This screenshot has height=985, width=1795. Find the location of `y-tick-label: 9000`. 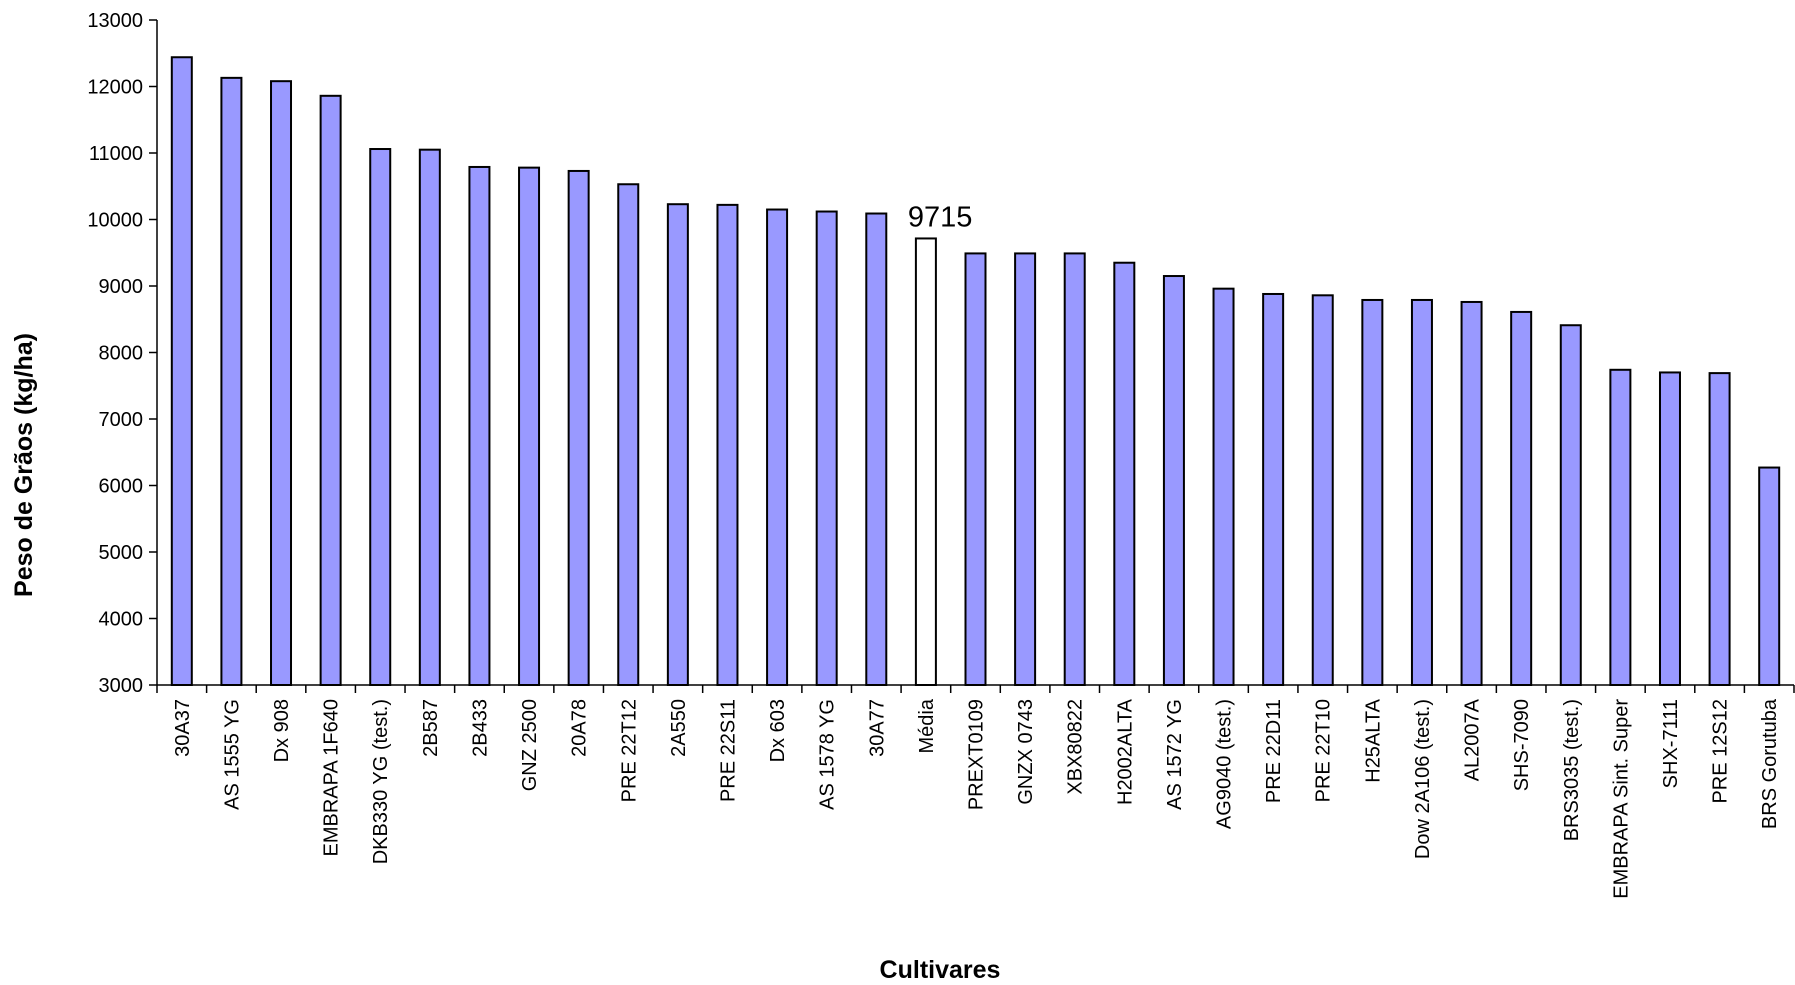

y-tick-label: 9000 is located at coordinates (121, 287).